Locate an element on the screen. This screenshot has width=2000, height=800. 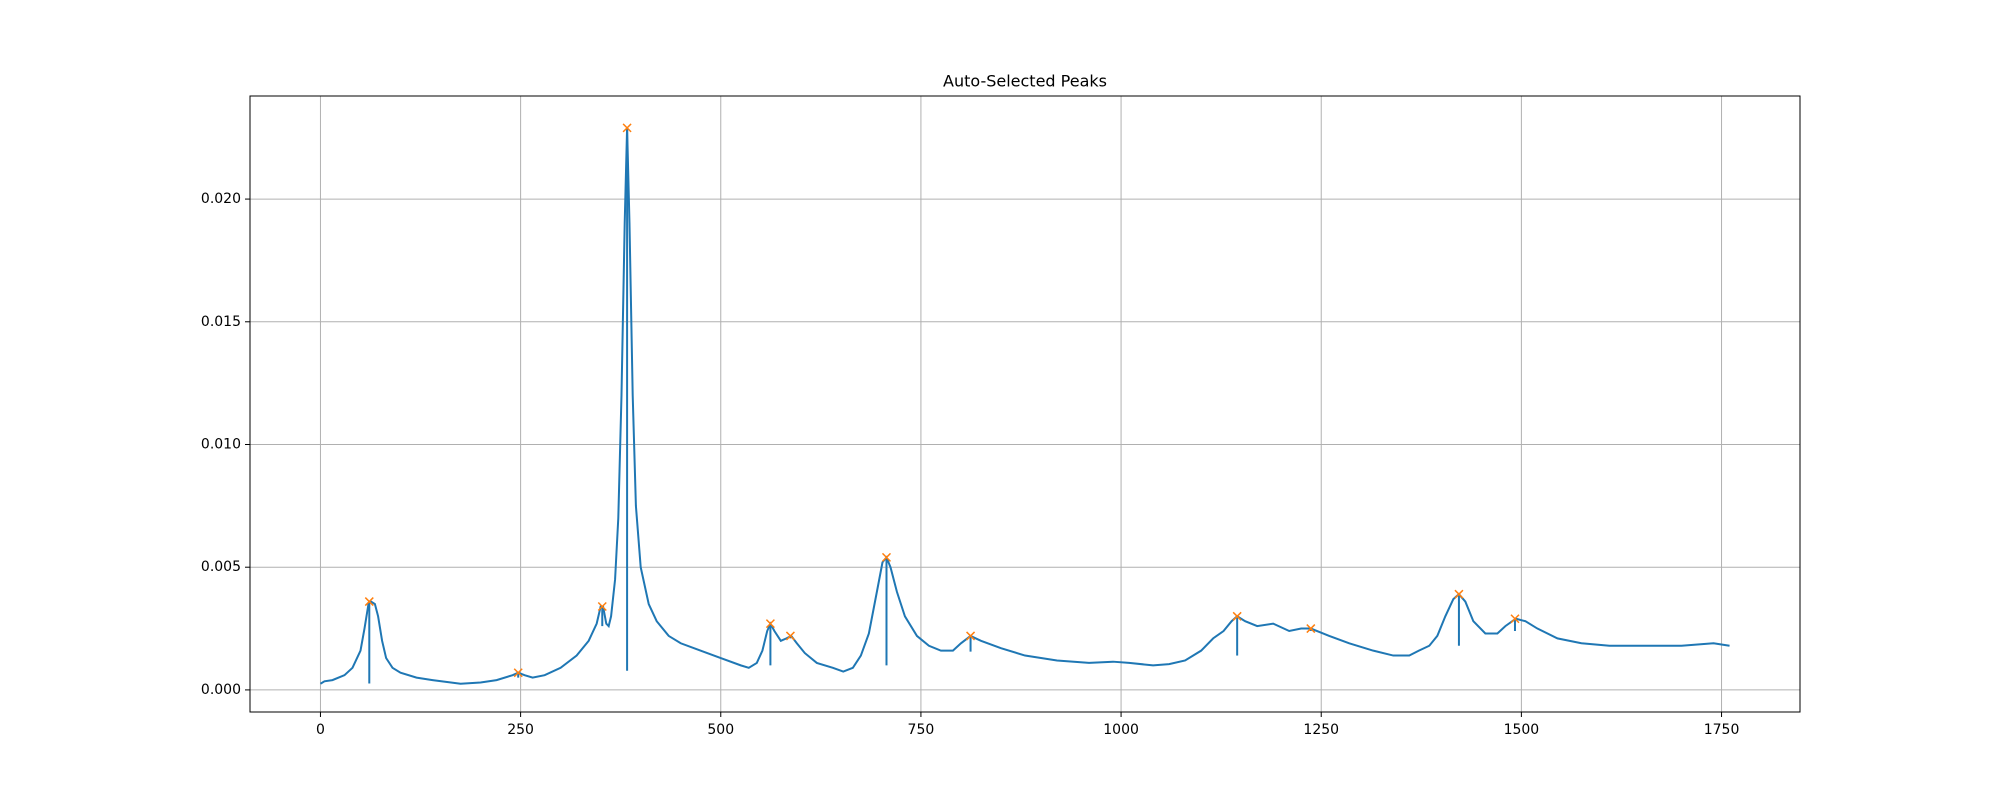
x-tick-label: 1000 is located at coordinates (1121, 730).